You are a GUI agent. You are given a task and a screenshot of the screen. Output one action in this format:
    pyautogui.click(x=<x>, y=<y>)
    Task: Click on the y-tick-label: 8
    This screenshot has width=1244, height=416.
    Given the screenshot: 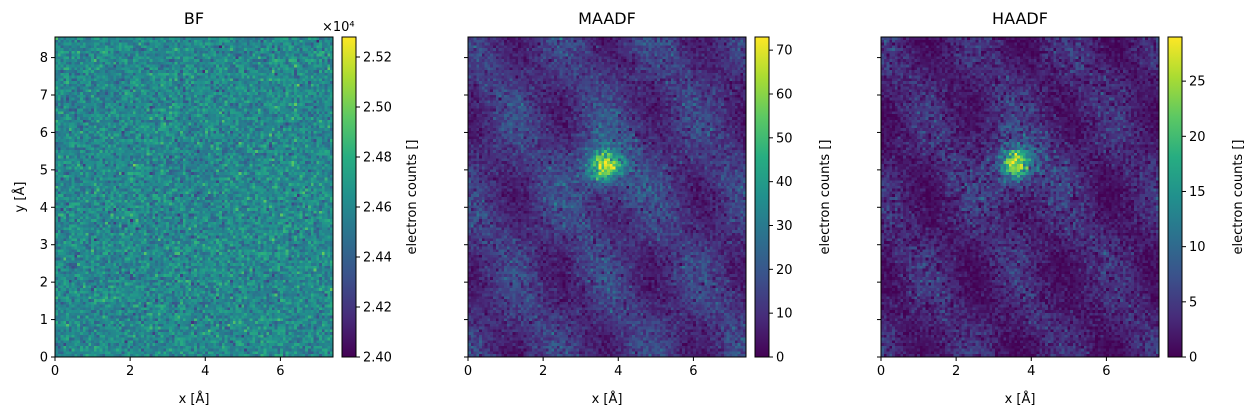 What is the action you would take?
    pyautogui.click(x=44, y=58)
    